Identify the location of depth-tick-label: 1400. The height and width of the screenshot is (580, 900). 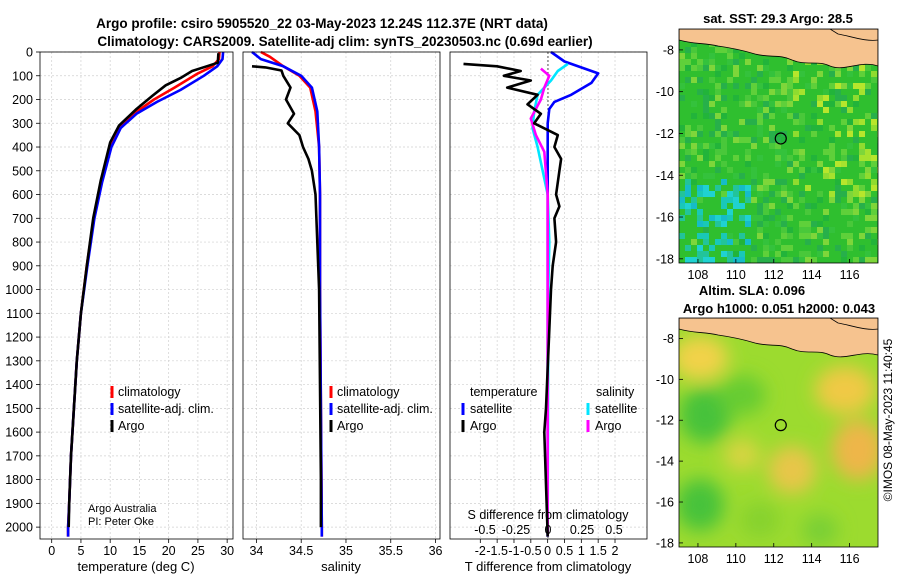
(19, 385).